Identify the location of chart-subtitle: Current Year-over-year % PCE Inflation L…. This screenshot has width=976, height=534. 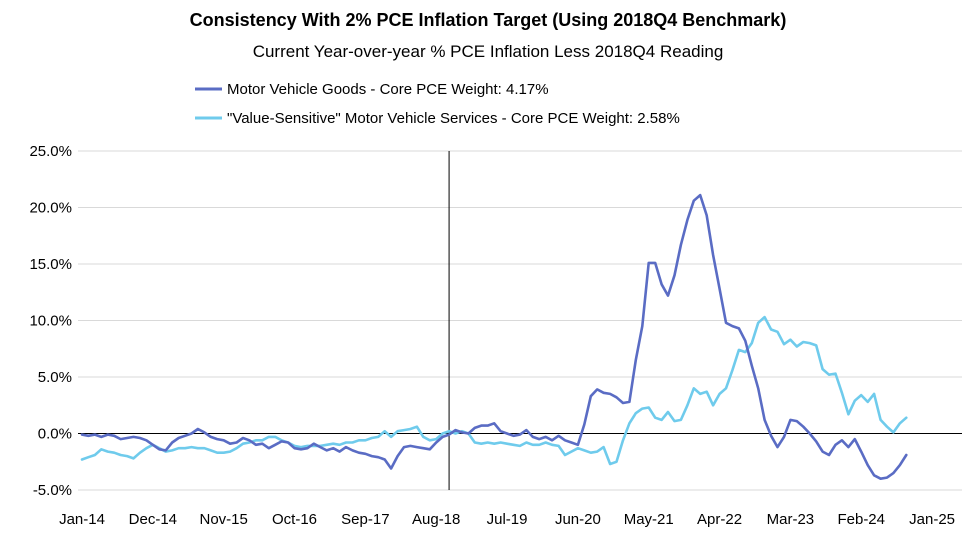
(488, 51).